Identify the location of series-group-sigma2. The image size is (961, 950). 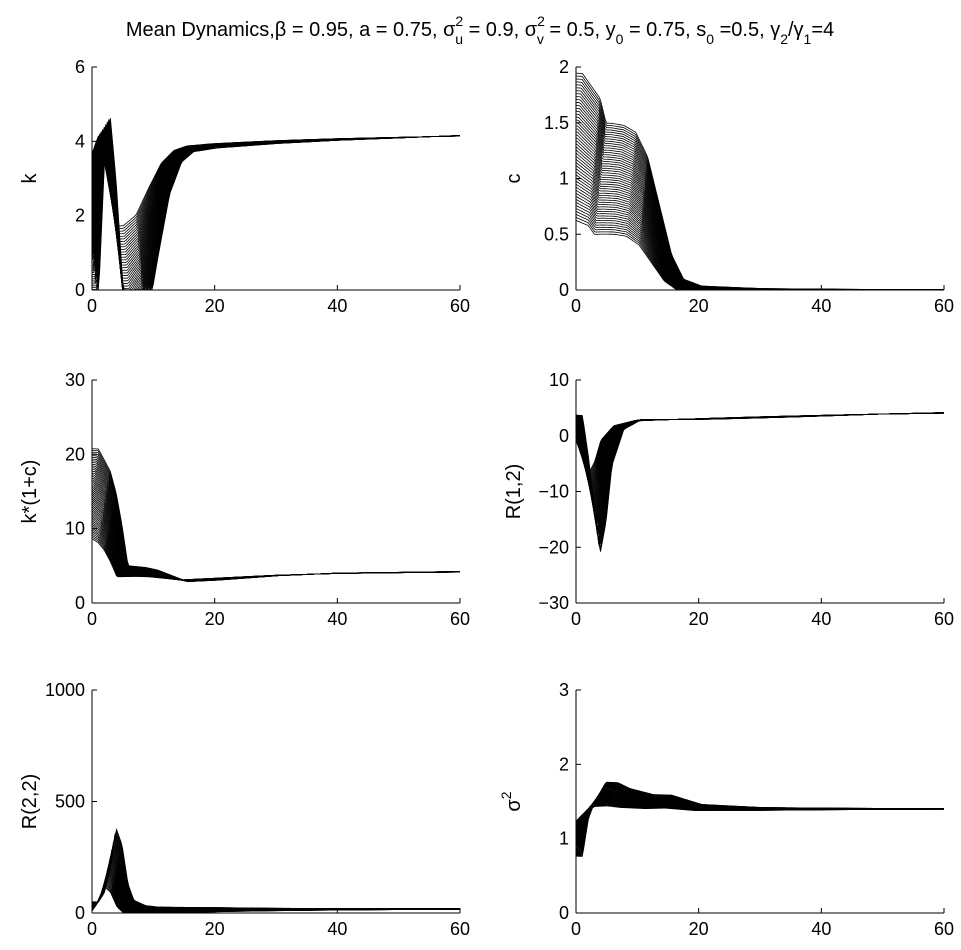
(760, 819).